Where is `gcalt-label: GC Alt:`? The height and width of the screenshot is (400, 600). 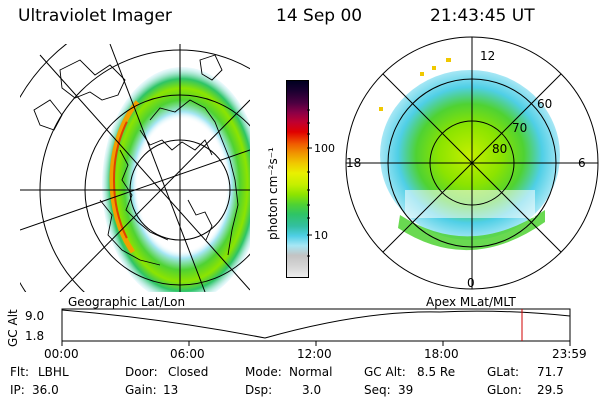
gcalt-label: GC Alt: is located at coordinates (385, 372).